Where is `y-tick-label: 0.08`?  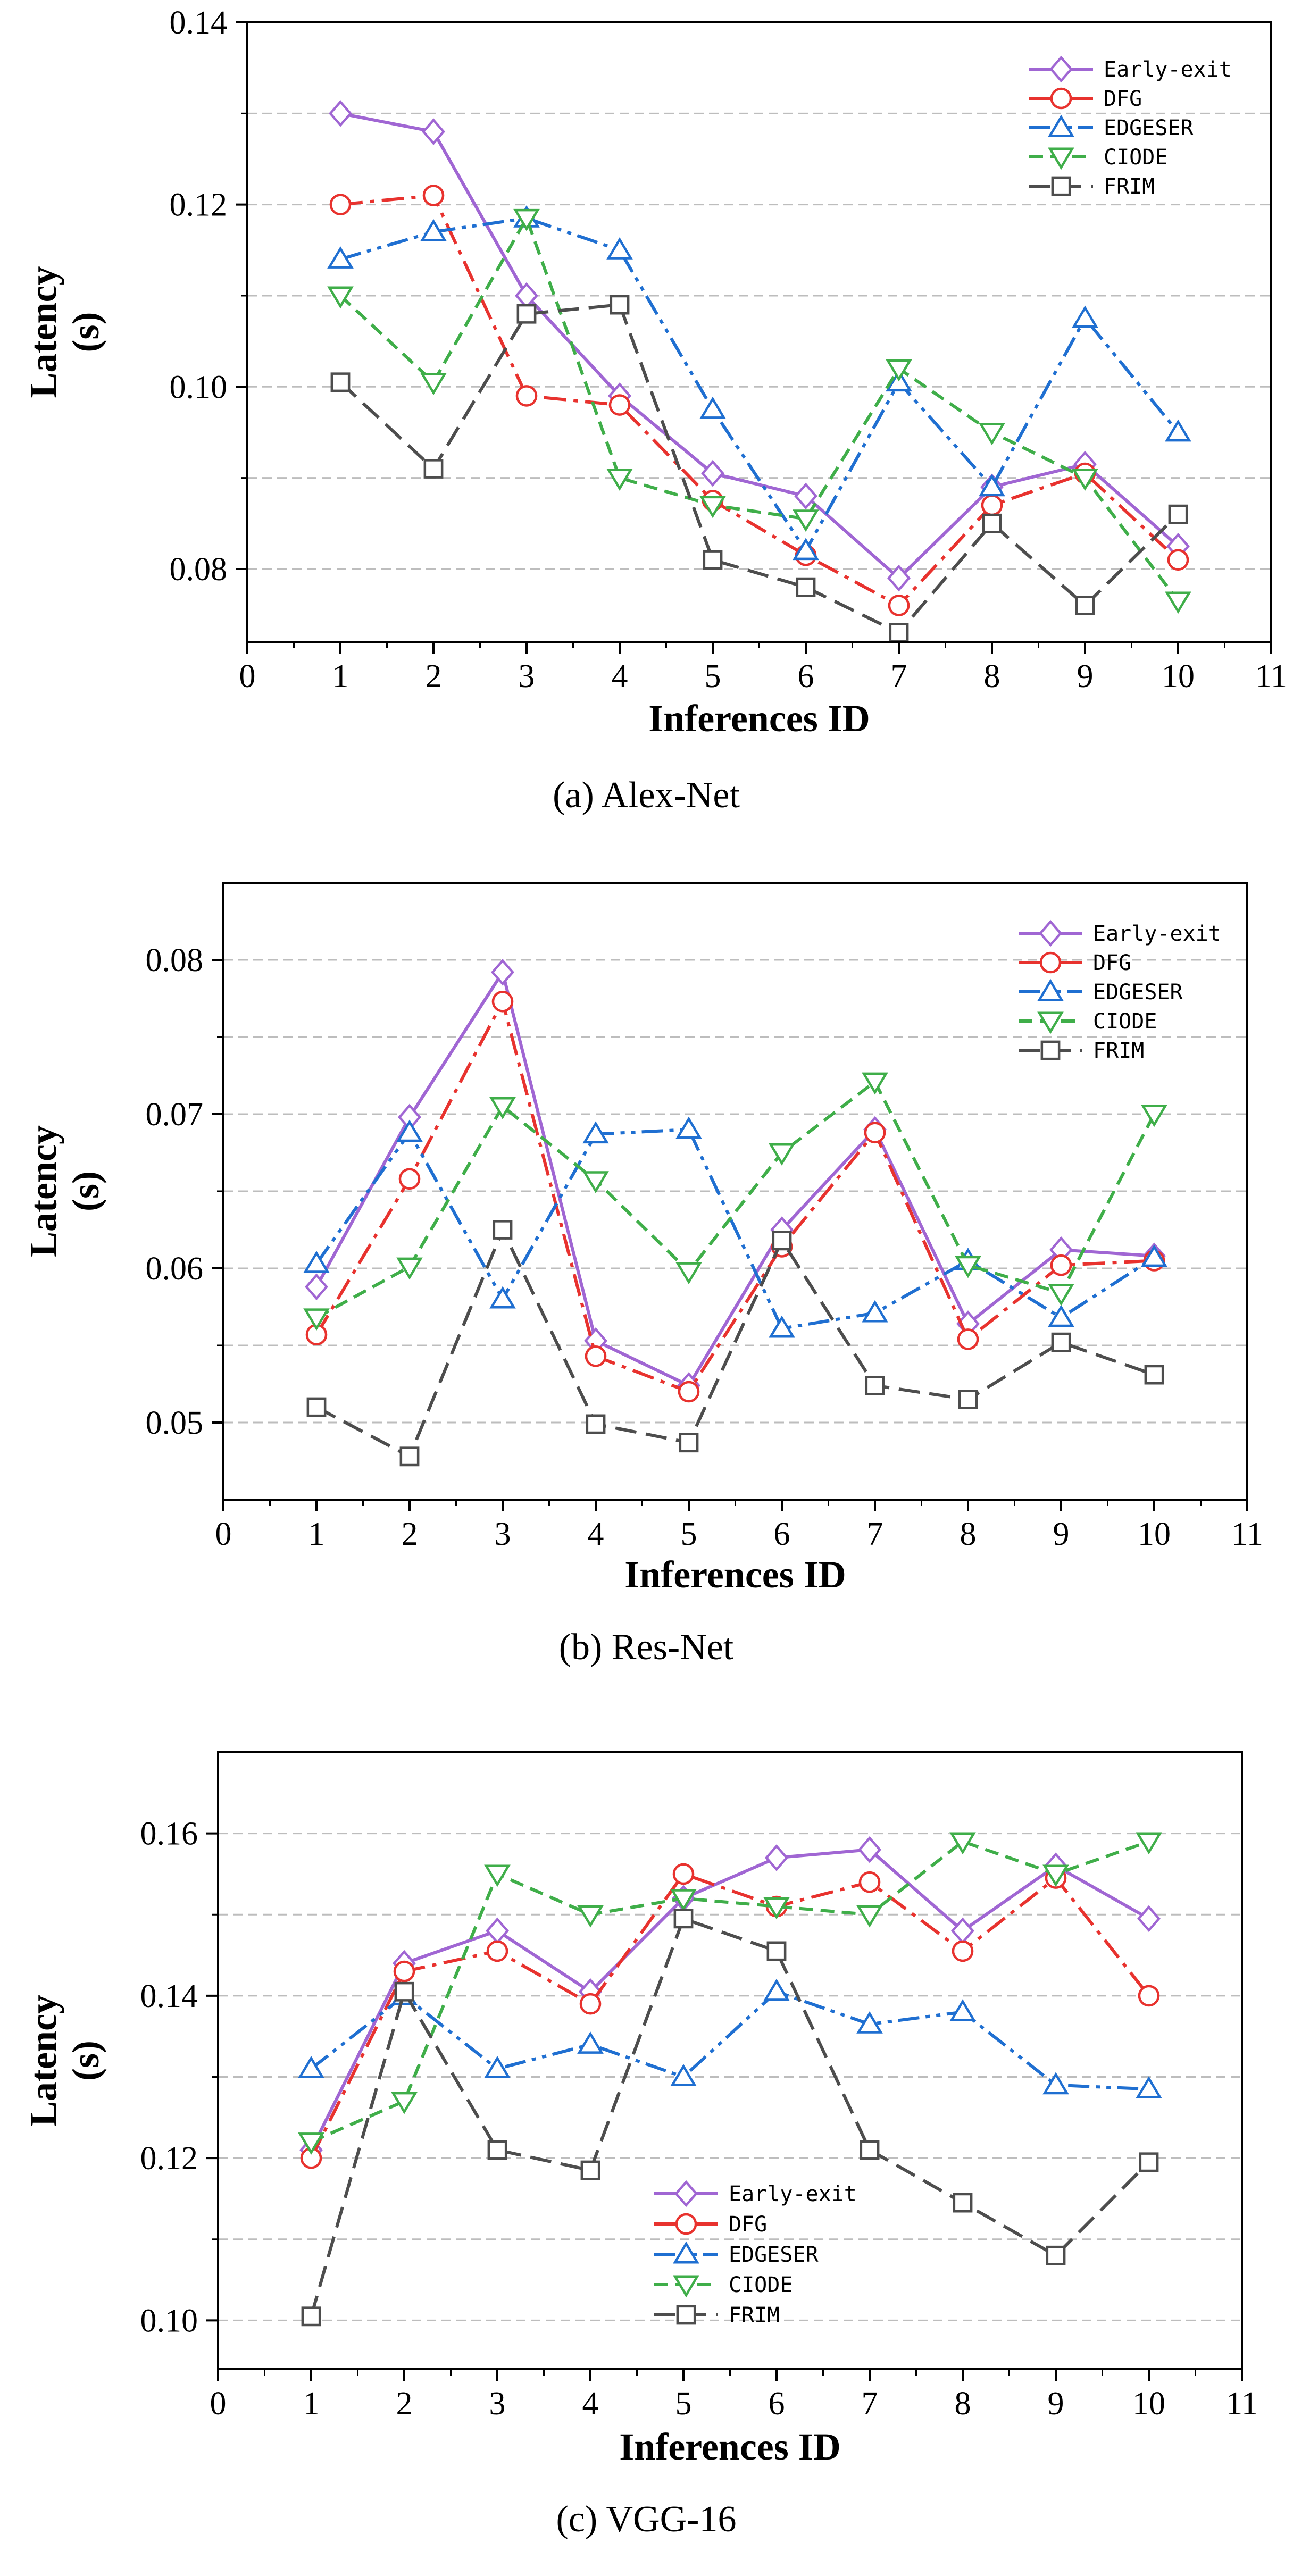 y-tick-label: 0.08 is located at coordinates (199, 569).